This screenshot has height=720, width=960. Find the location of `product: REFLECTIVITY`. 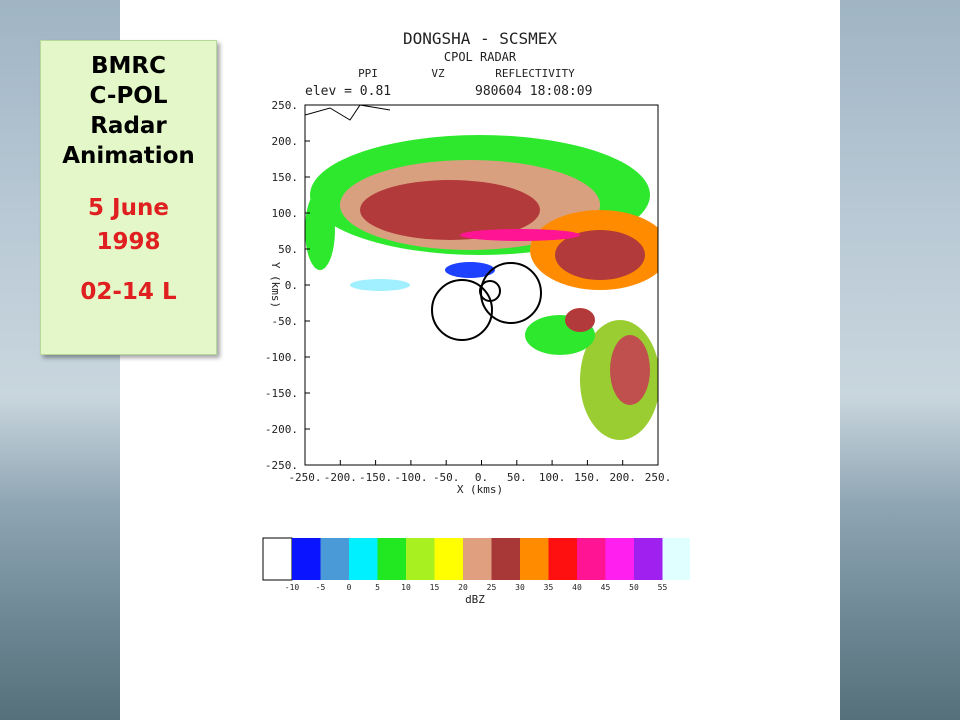

product: REFLECTIVITY is located at coordinates (535, 73).